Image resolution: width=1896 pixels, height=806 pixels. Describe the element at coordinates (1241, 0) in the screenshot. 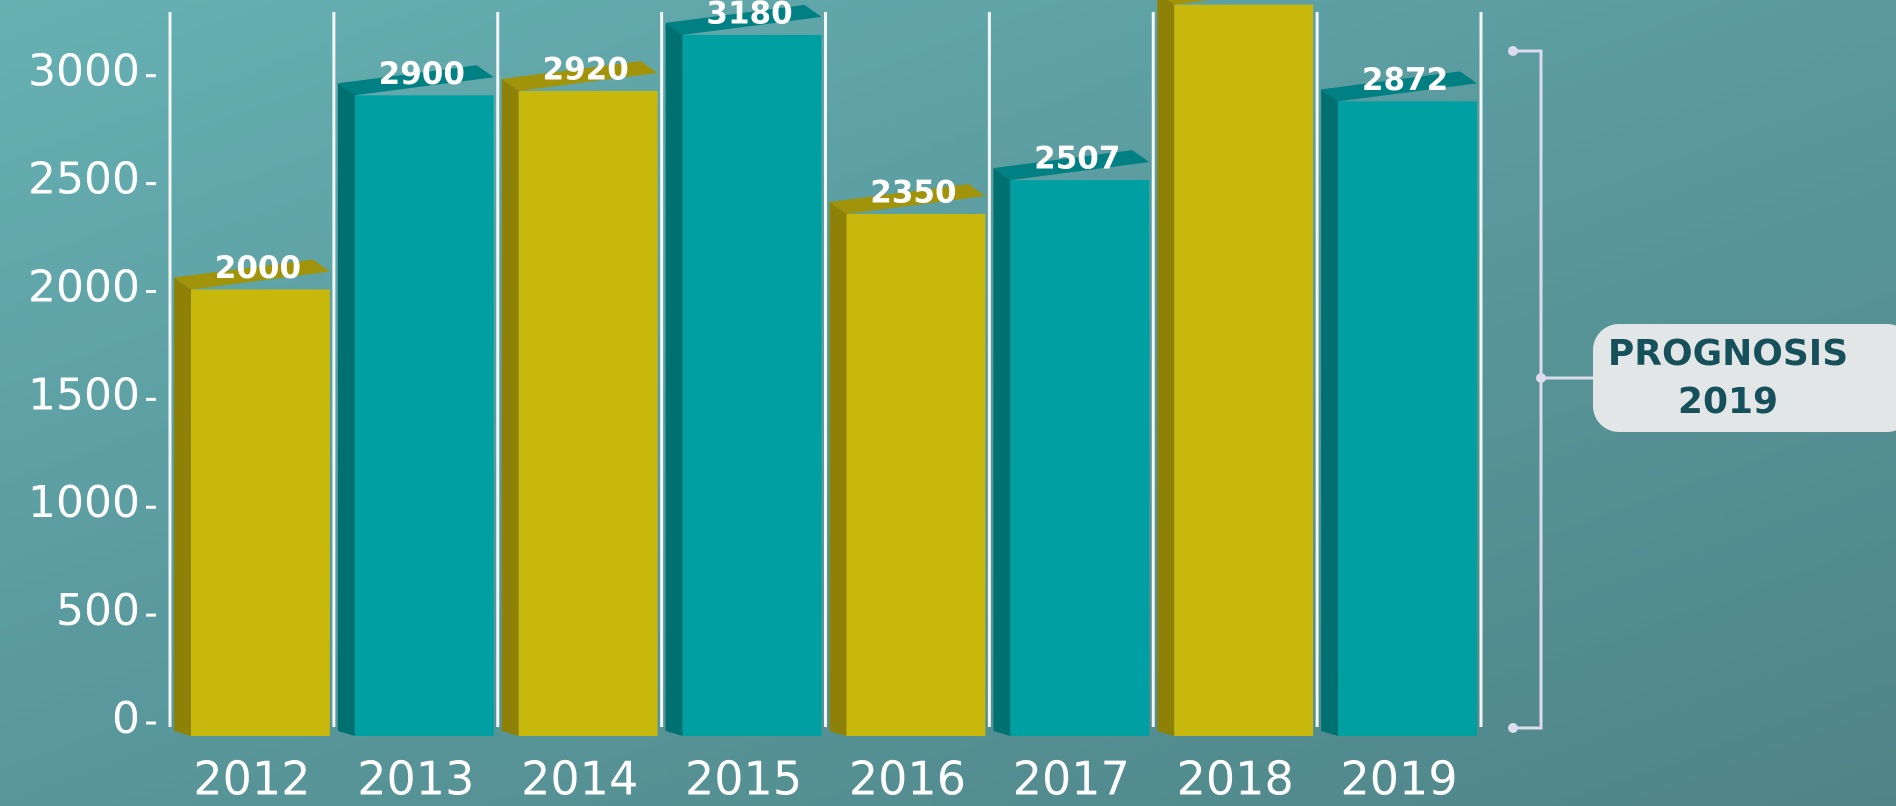

I see `value-label: 3320` at that location.